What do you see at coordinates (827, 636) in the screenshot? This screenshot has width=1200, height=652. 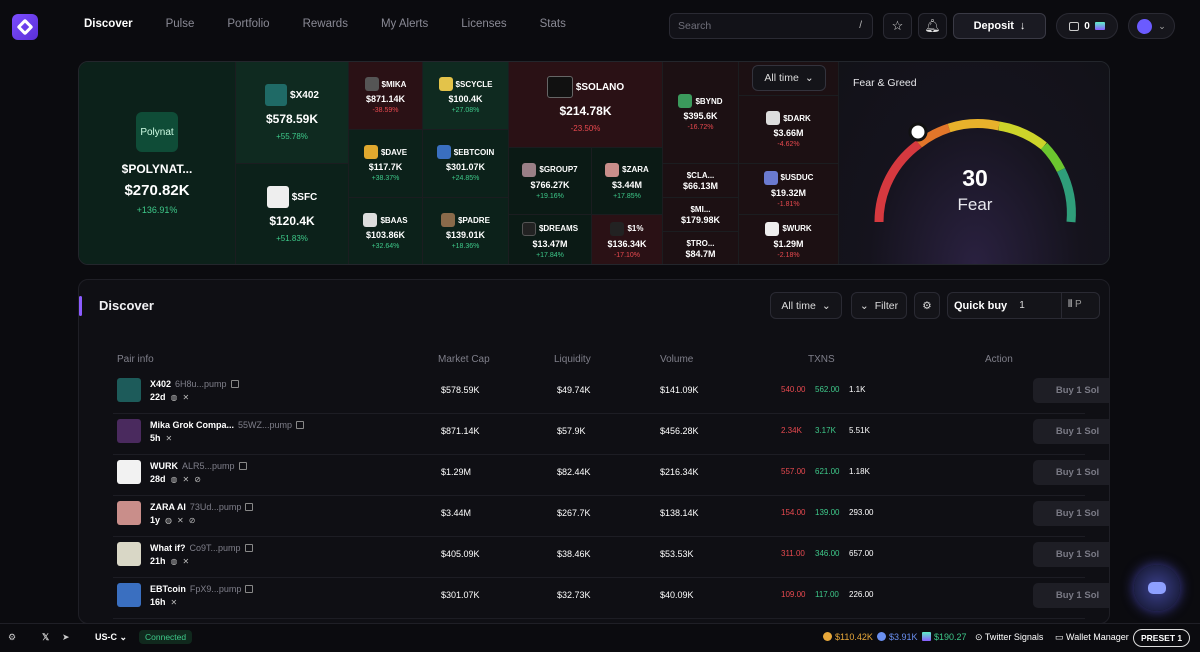 I see `btc-icon` at bounding box center [827, 636].